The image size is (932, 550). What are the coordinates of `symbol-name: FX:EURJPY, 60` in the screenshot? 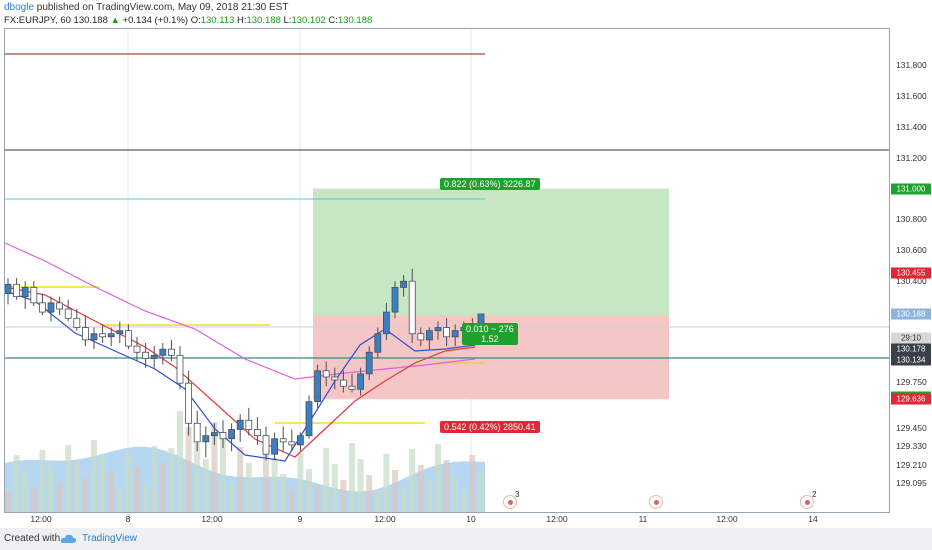 It's located at (37, 20).